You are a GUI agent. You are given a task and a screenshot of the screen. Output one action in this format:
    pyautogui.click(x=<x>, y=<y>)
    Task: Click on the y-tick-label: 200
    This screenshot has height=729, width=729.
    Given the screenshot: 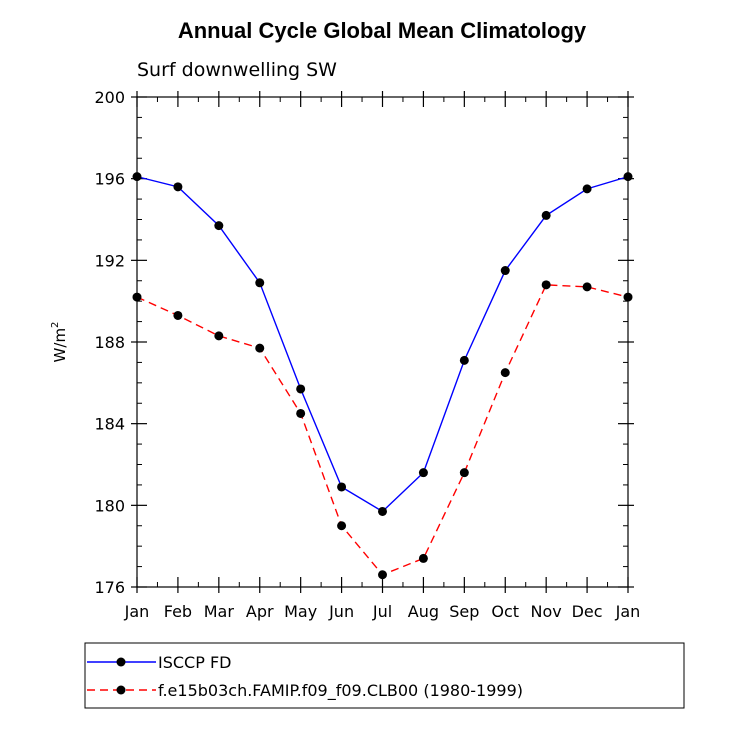 What is the action you would take?
    pyautogui.click(x=109, y=97)
    